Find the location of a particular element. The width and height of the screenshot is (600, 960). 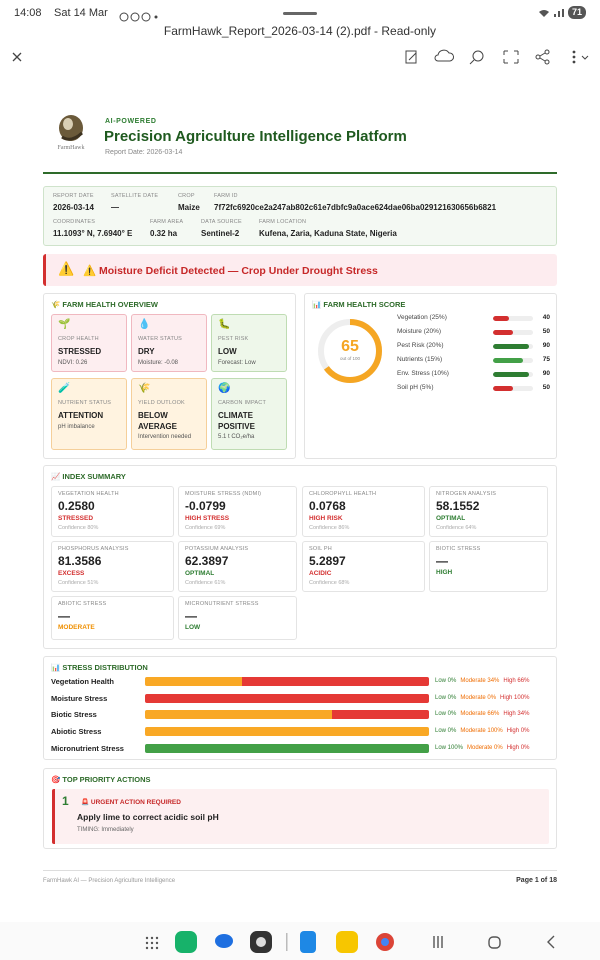

nav-bar is located at coordinates (300, 941).